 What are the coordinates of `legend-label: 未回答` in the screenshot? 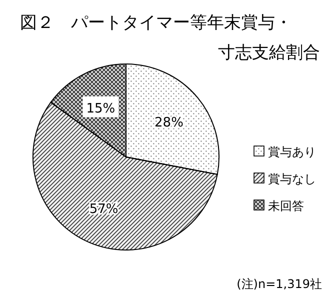 It's located at (286, 206).